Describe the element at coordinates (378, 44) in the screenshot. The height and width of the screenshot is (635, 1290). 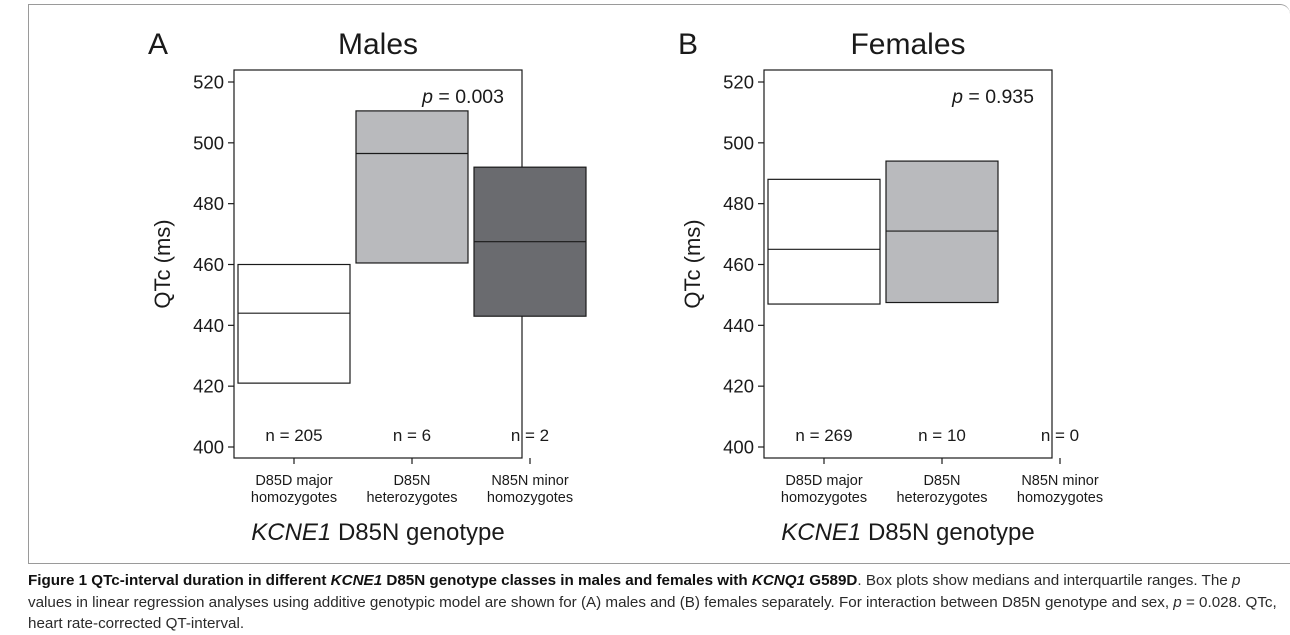
I see `chart-title: Males` at that location.